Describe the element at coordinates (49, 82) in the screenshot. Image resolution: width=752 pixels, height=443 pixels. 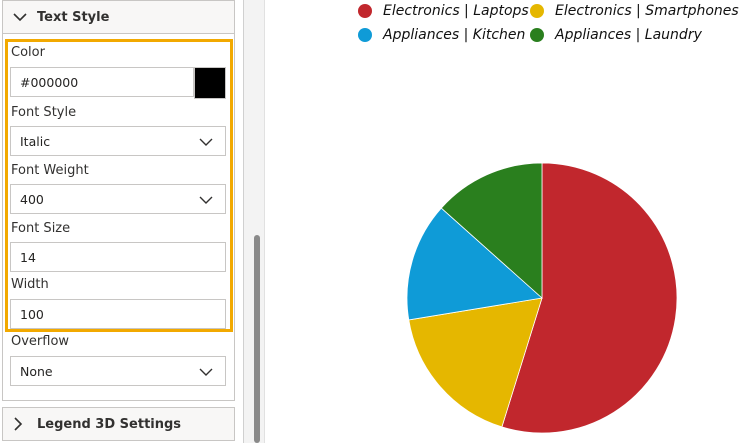
I see `color-value: #000000` at that location.